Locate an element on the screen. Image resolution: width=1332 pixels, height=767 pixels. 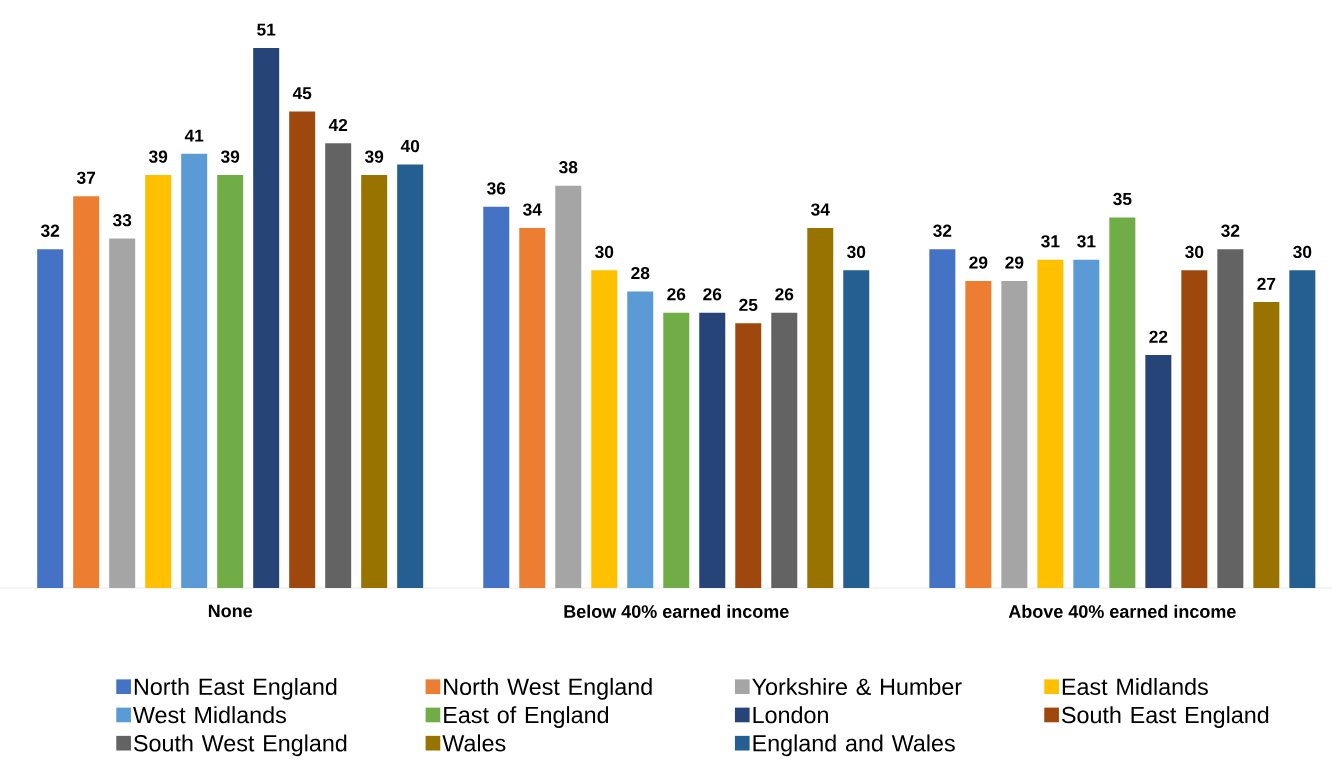
data-label: 40 is located at coordinates (410, 146).